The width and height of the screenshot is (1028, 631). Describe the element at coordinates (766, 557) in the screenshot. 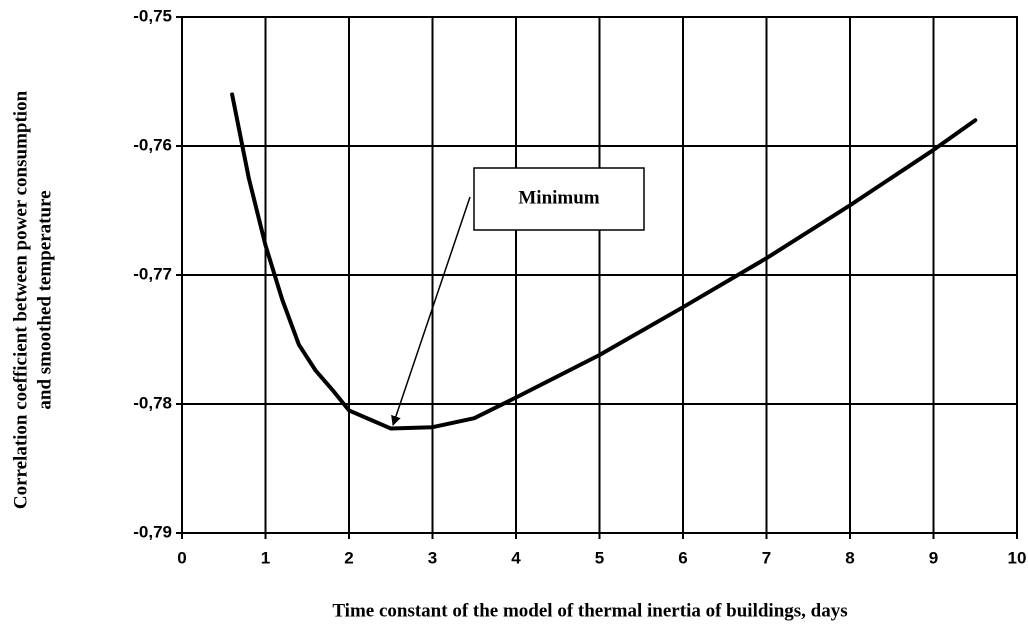

I see `x-tick-label: 7` at that location.